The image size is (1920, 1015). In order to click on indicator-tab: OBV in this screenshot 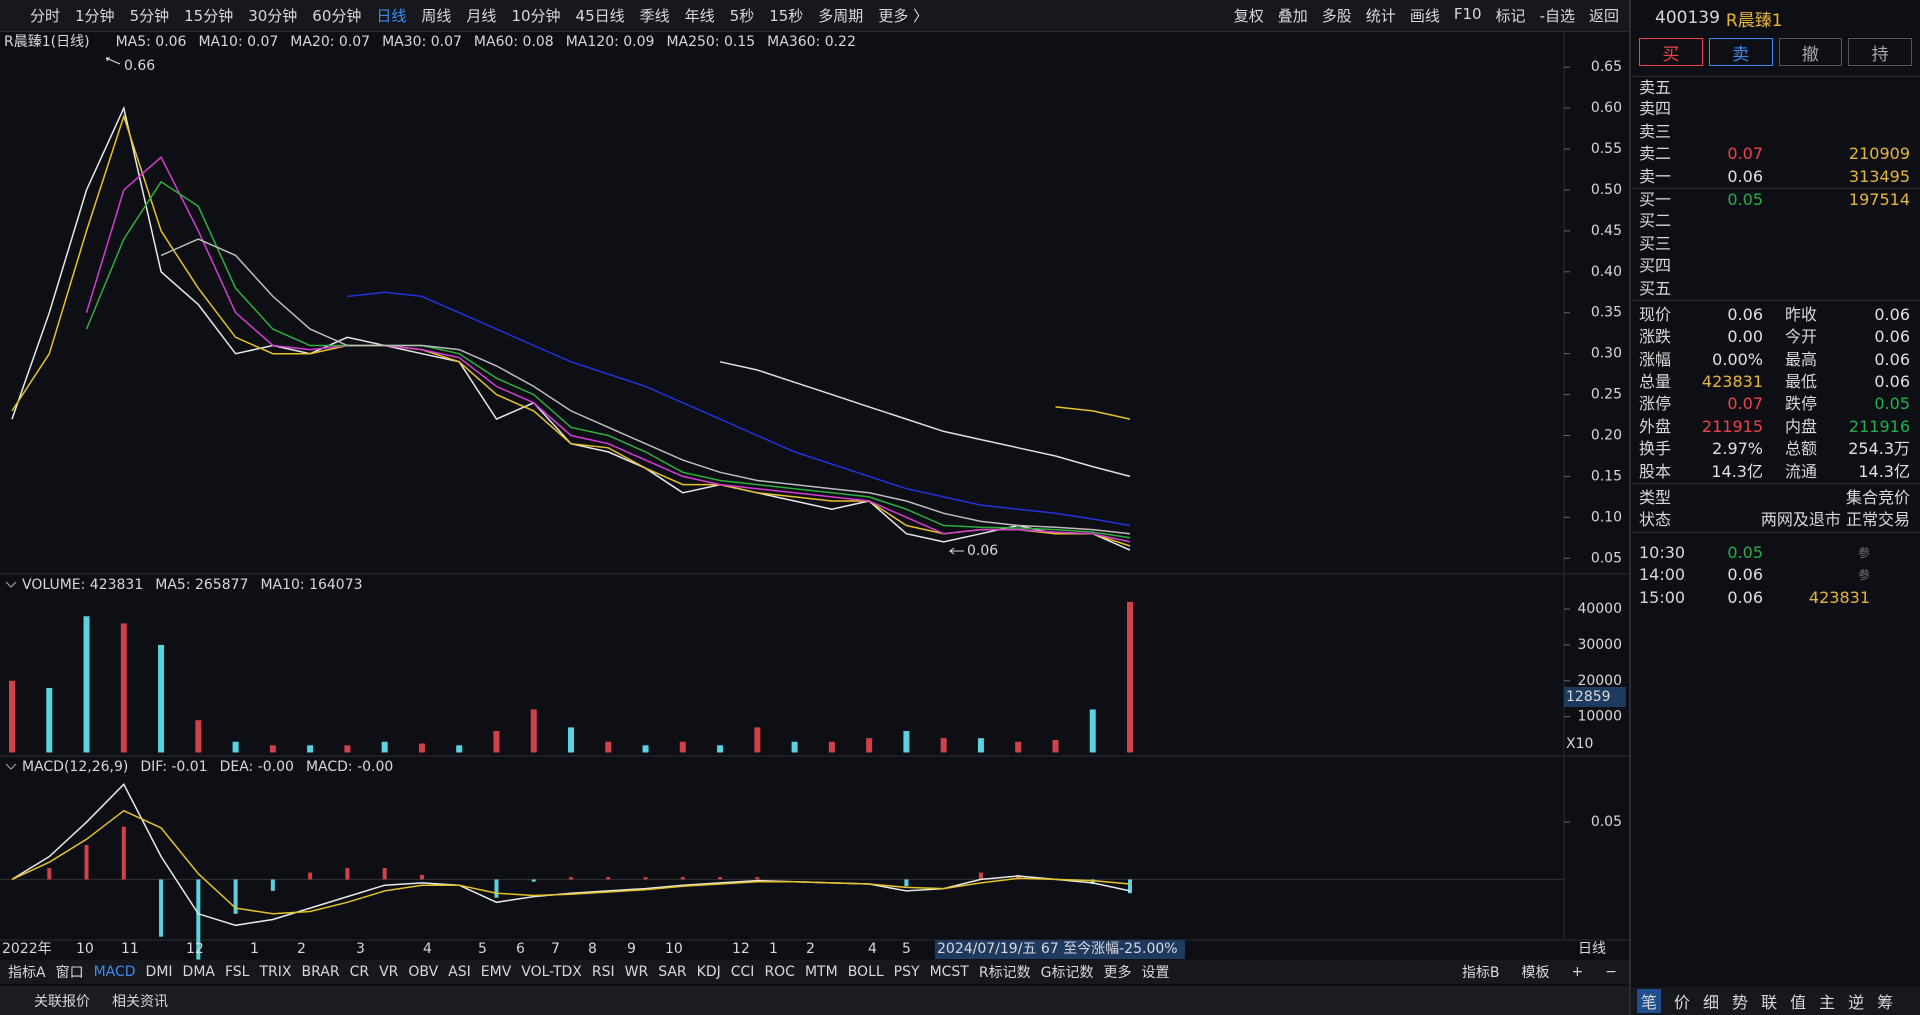, I will do `click(423, 972)`.